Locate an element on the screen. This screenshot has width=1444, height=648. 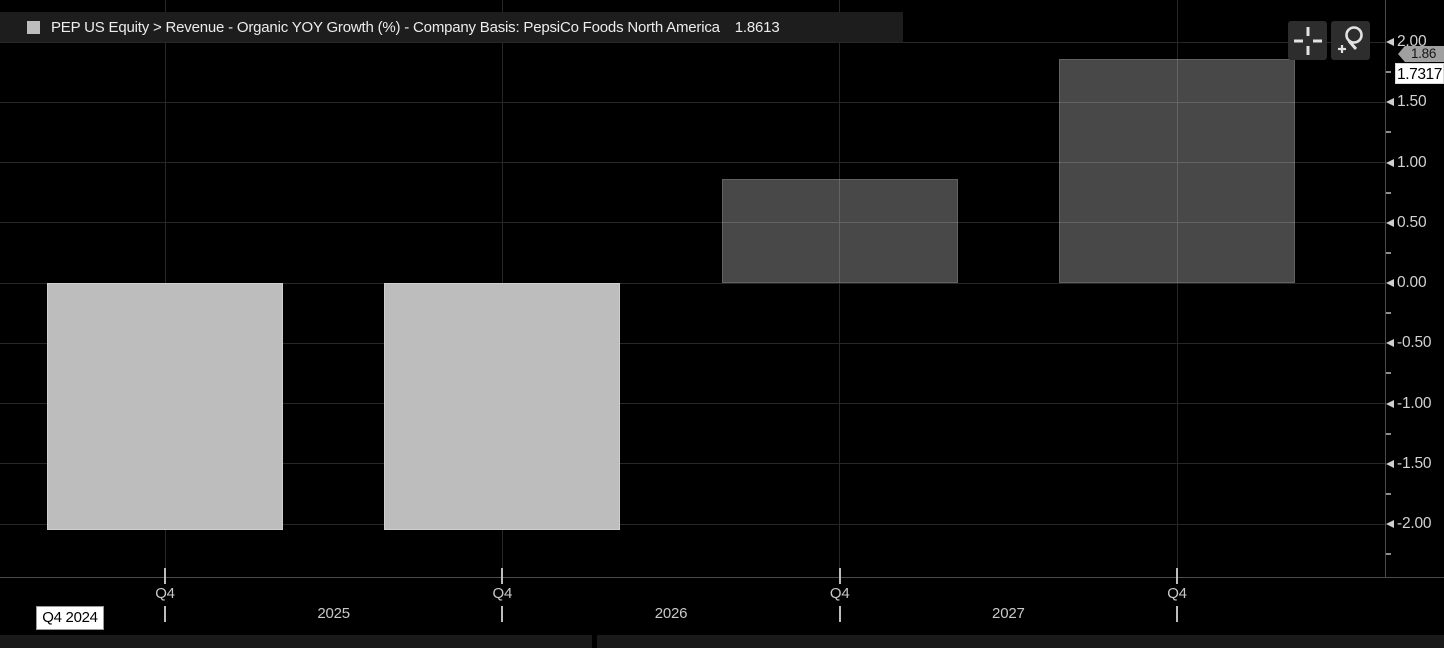
last-value-box: 1.7317 is located at coordinates (1419, 73).